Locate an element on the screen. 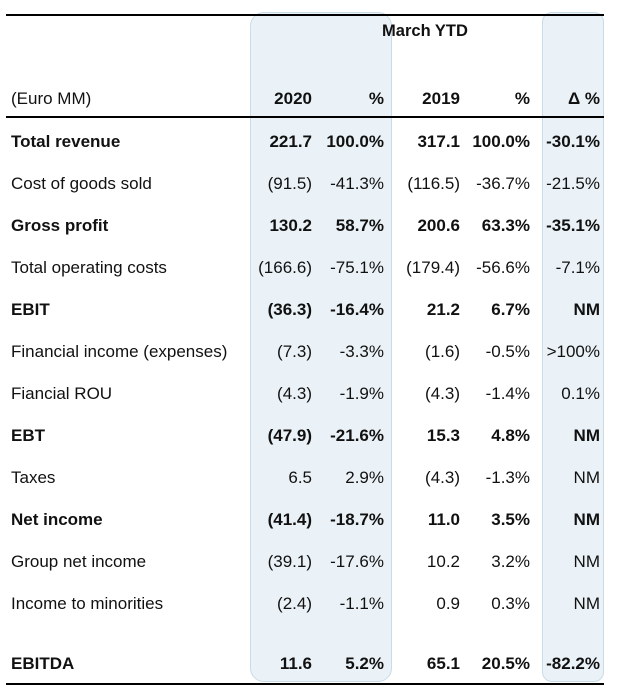  value-2020: (166.6) is located at coordinates (285, 267).